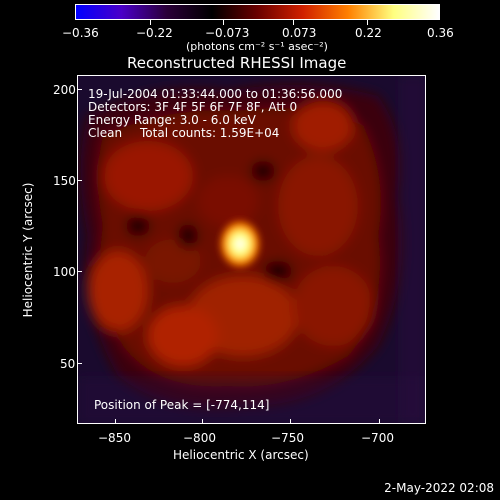 The height and width of the screenshot is (500, 500). I want to click on x-axis-label: Heliocentric X (arcsec), so click(241, 455).